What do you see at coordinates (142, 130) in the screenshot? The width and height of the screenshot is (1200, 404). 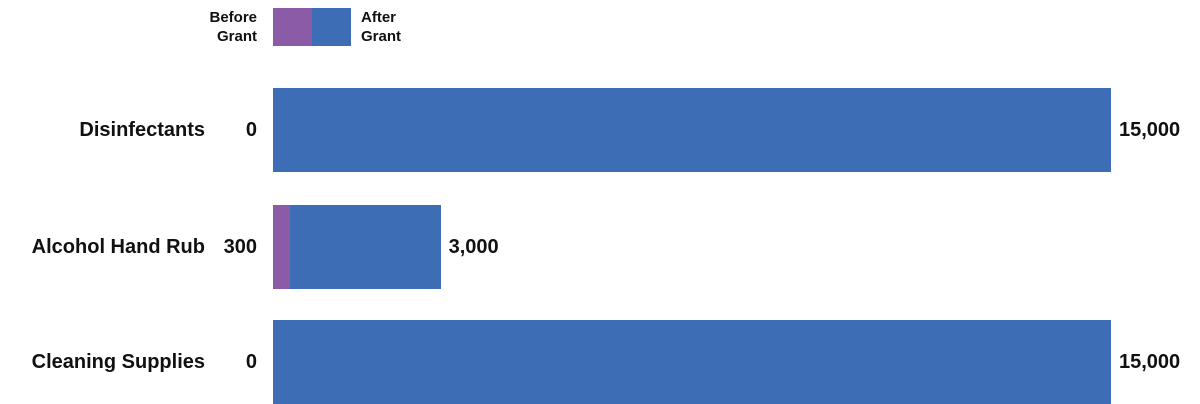 I see `category-label: Disinfectants` at bounding box center [142, 130].